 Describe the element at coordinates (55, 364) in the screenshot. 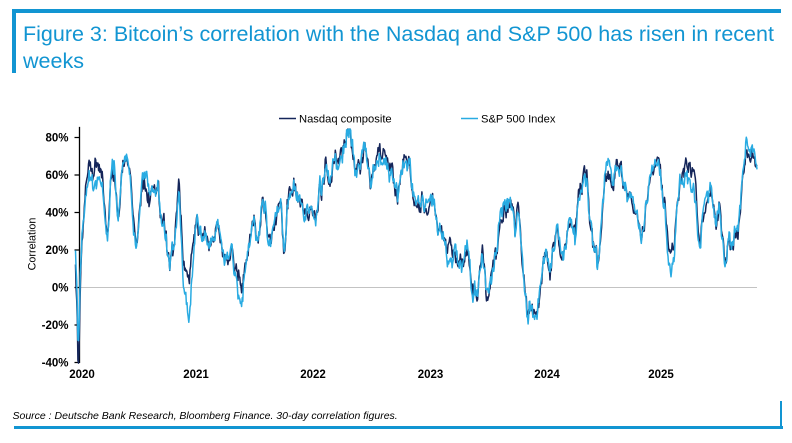

I see `svg-text: -40%` at that location.